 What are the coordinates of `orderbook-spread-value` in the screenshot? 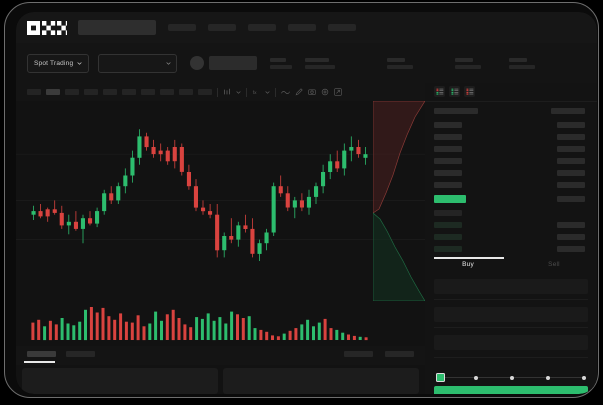 It's located at (571, 199).